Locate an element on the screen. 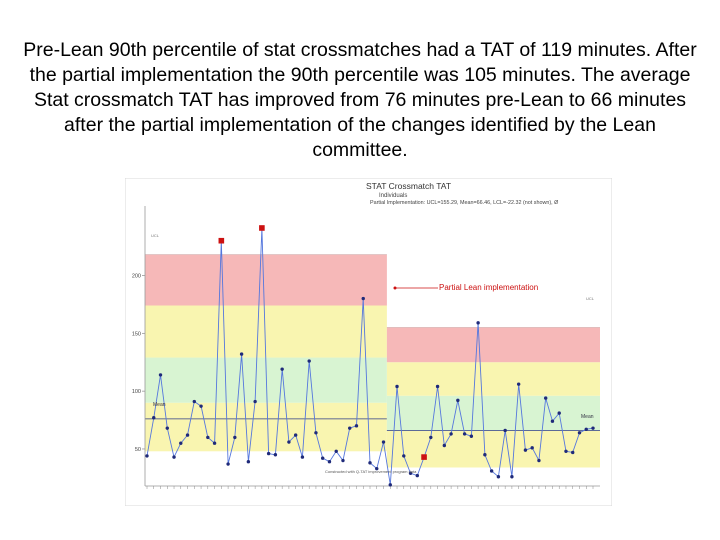  ucl-label-pre: UCL is located at coordinates (155, 235).